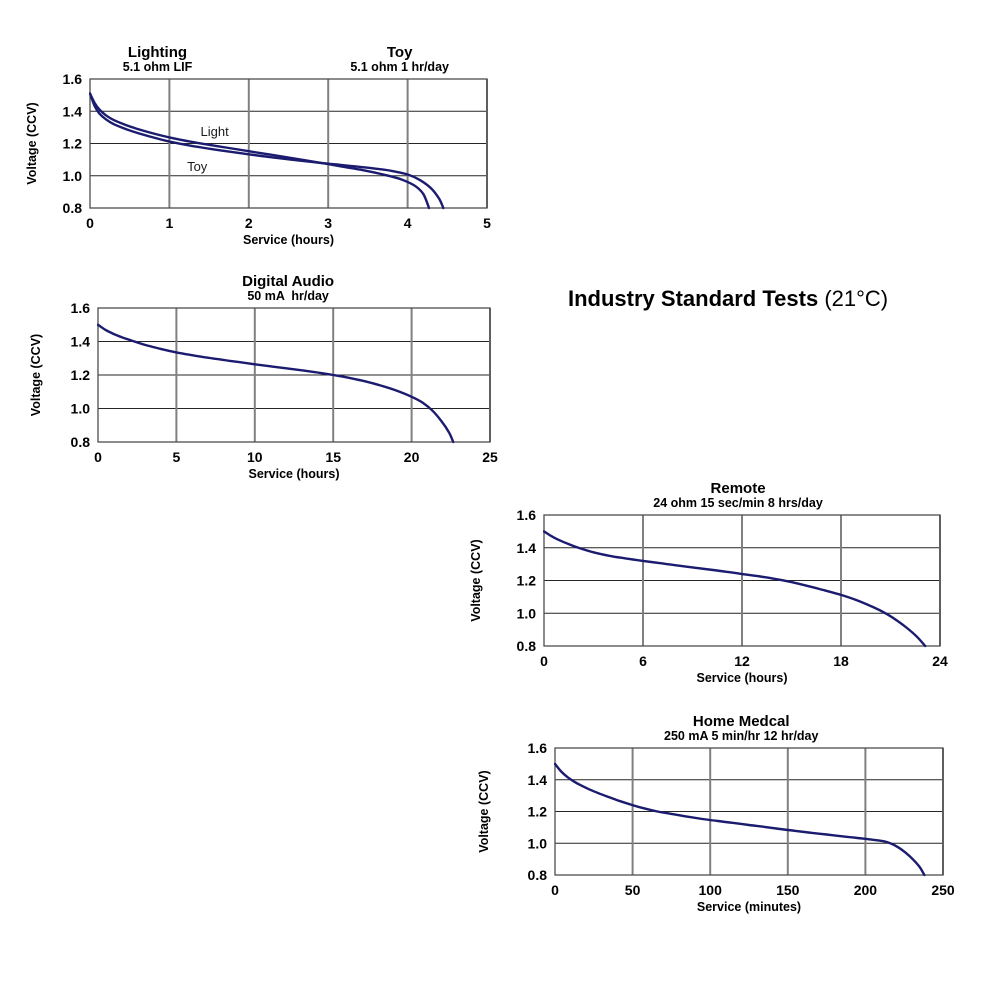 This screenshot has width=1000, height=1000. I want to click on curve-toy, so click(267, 151).